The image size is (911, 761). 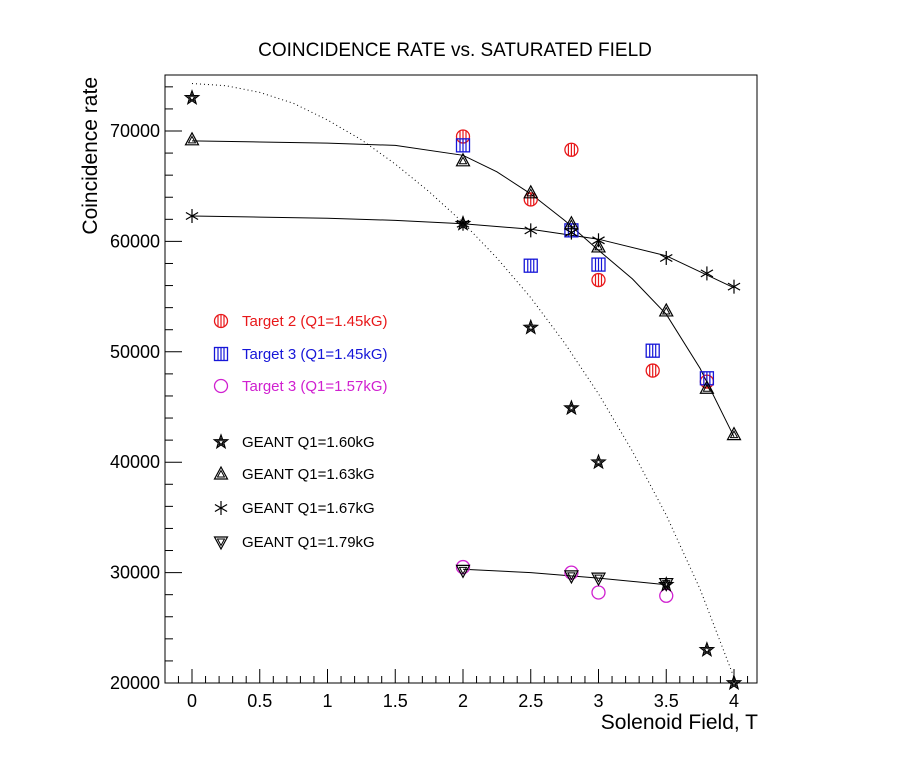 I want to click on y-tick-label: 70000, so click(x=135, y=131).